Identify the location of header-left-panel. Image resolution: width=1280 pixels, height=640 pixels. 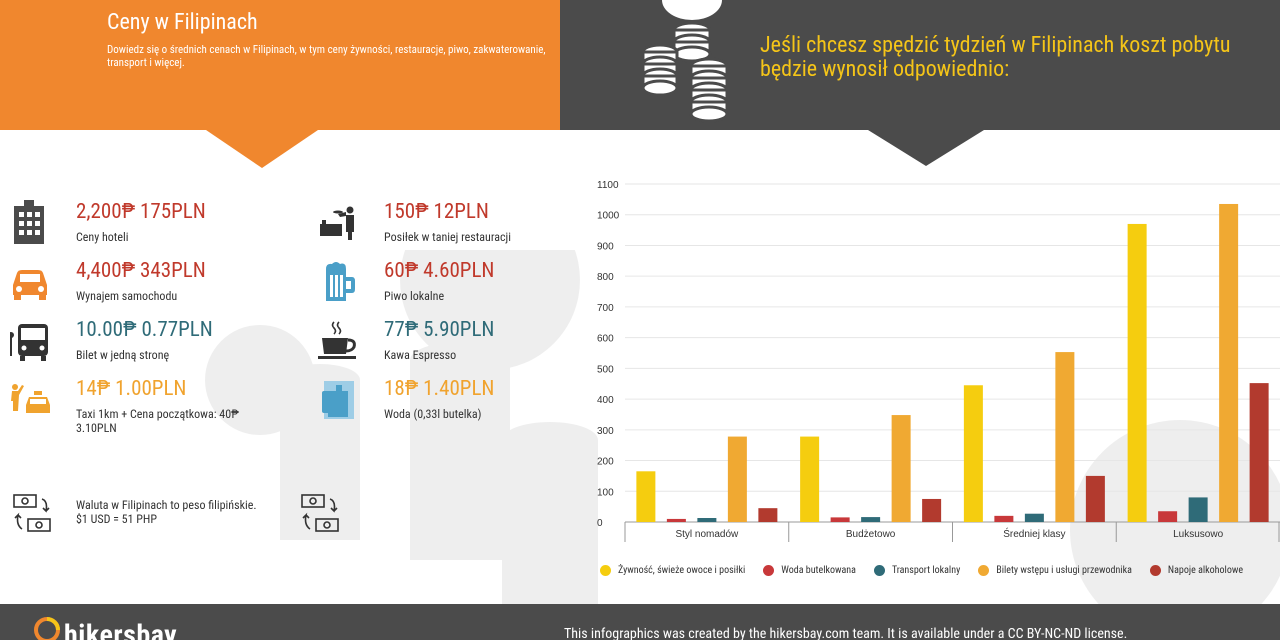
(280, 65).